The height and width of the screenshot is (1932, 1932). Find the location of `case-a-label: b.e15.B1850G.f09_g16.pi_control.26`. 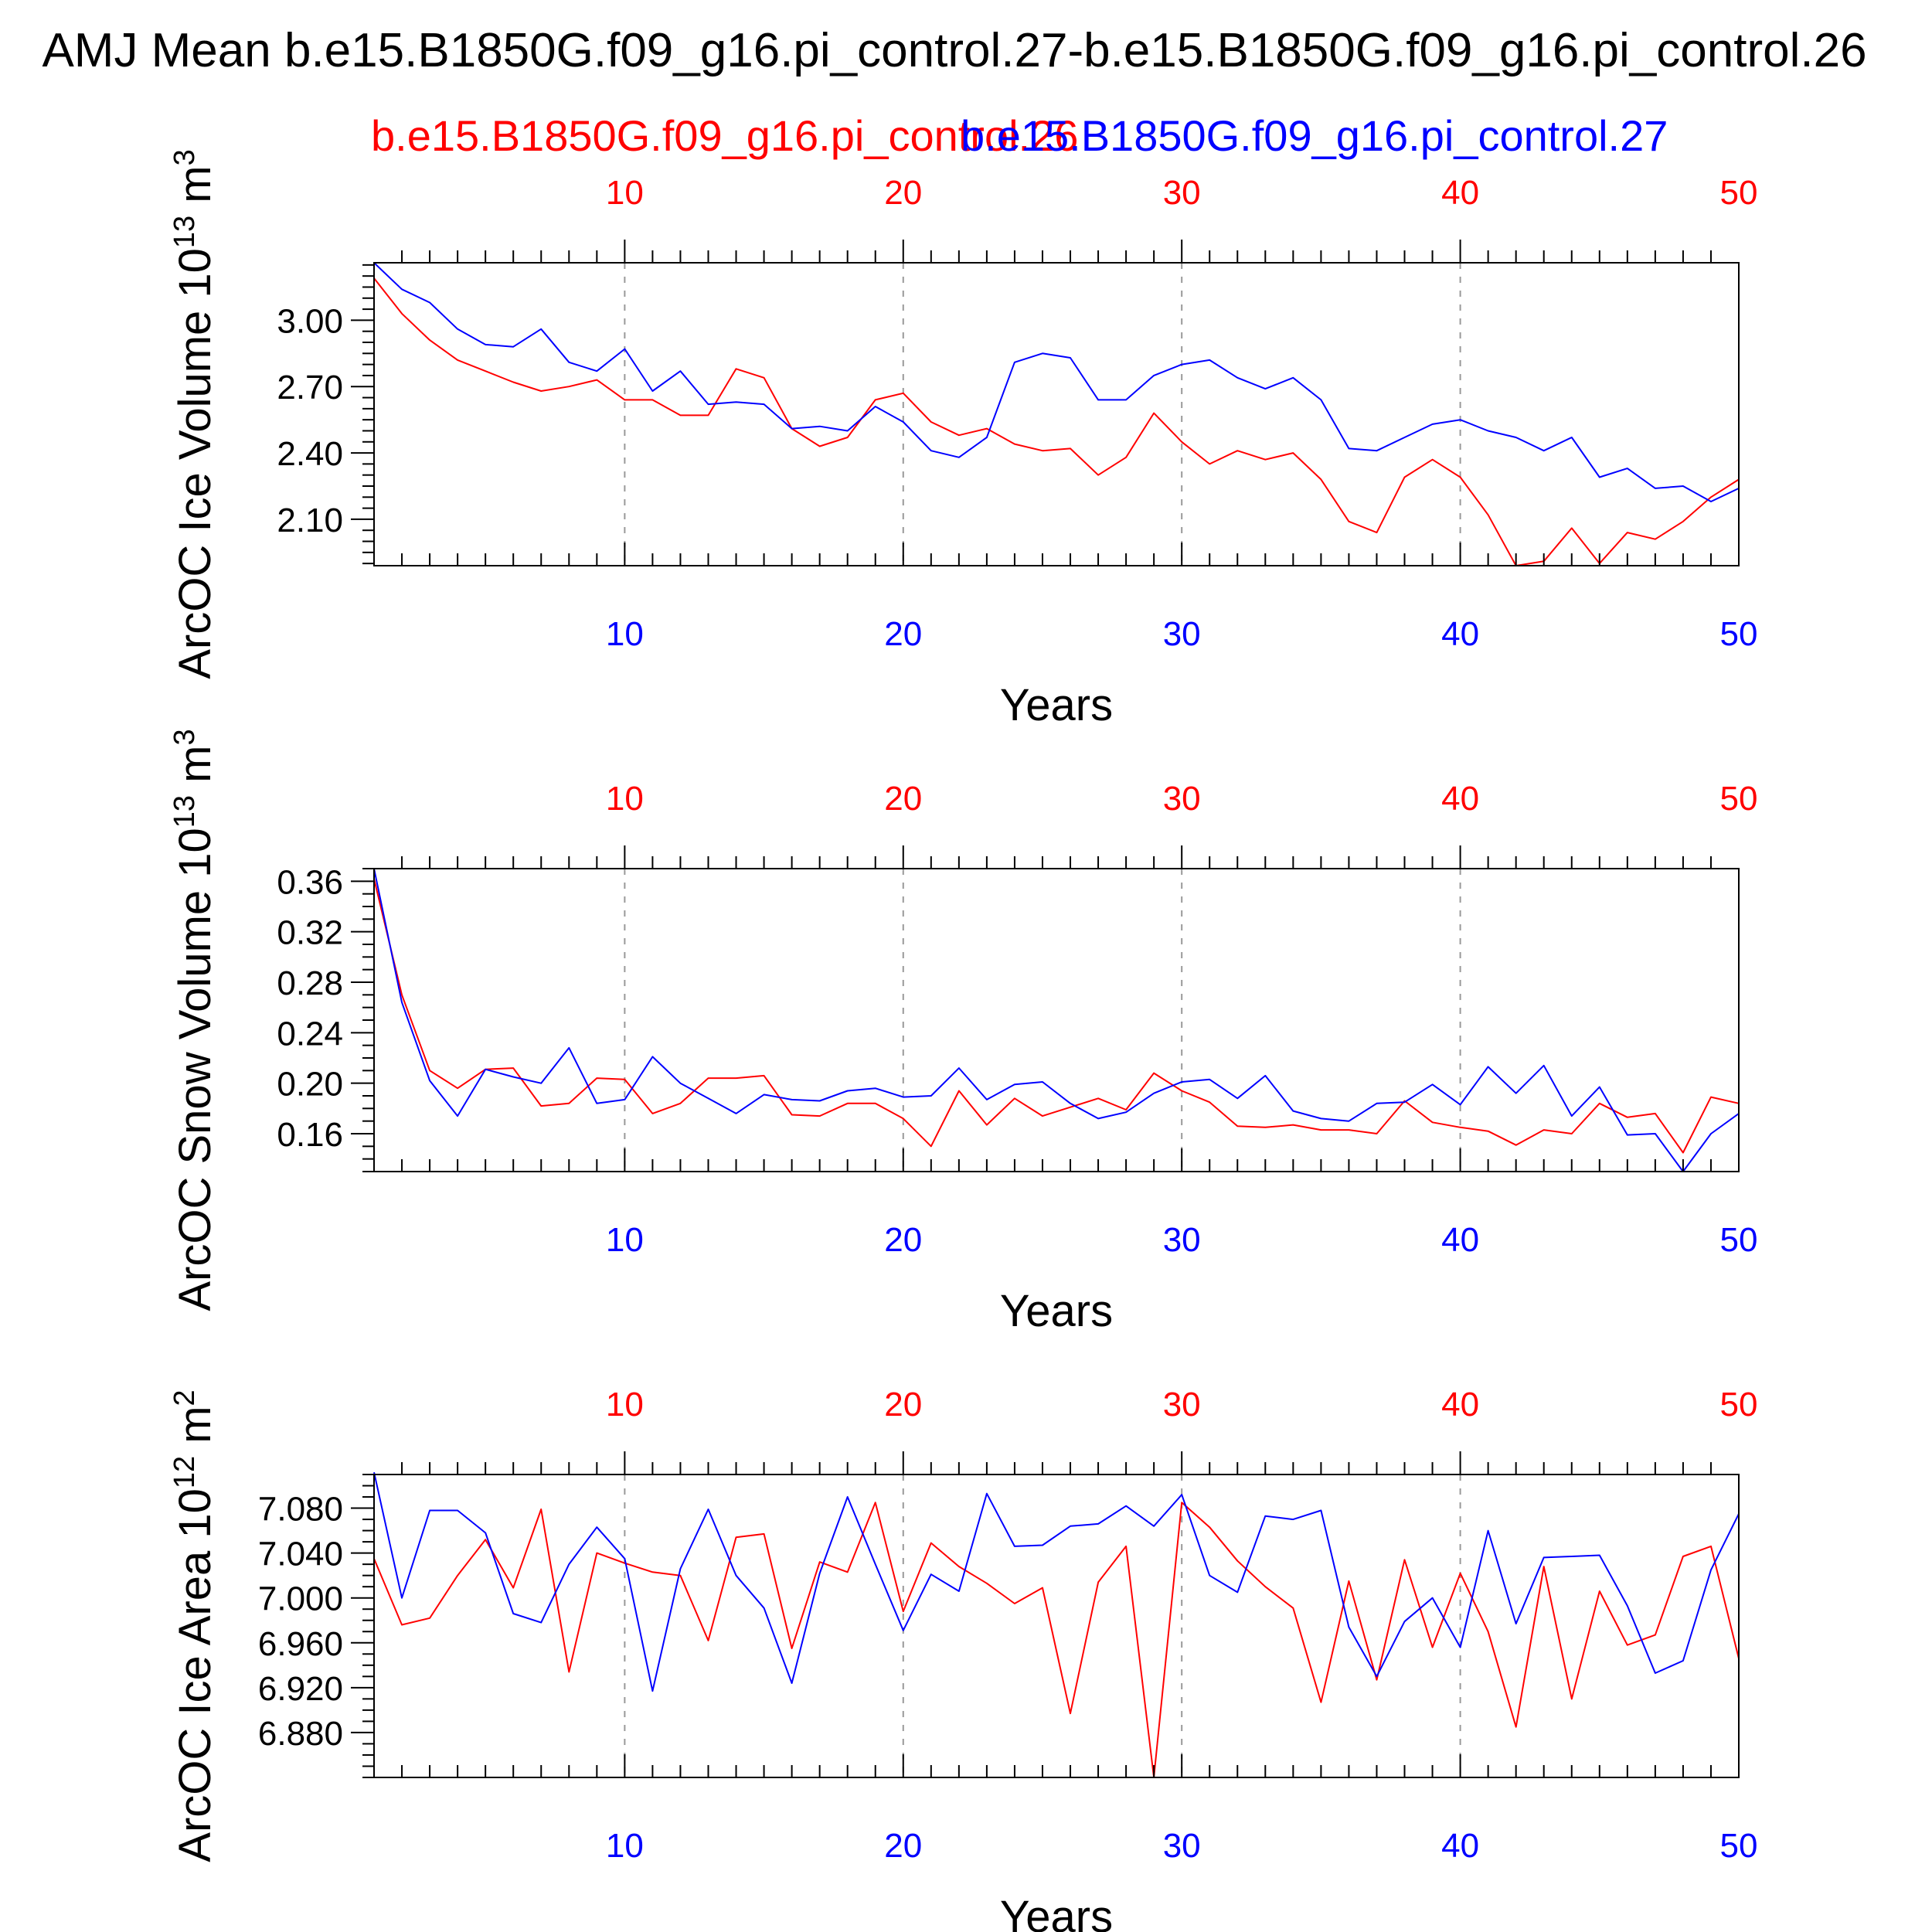

case-a-label: b.e15.B1850G.f09_g16.pi_control.26 is located at coordinates (724, 136).